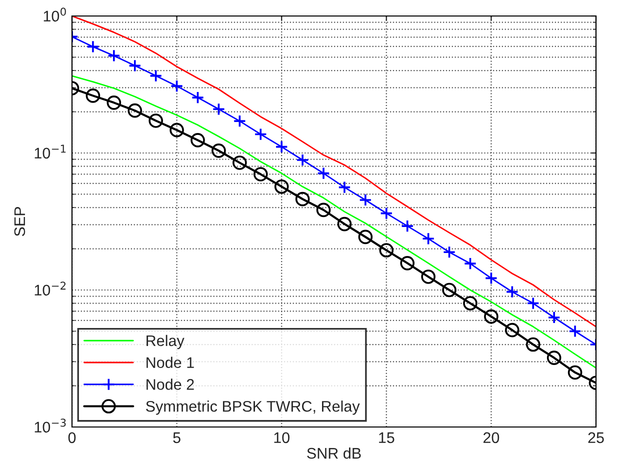  Describe the element at coordinates (20, 221) in the screenshot. I see `y-axis-title: SEP` at that location.